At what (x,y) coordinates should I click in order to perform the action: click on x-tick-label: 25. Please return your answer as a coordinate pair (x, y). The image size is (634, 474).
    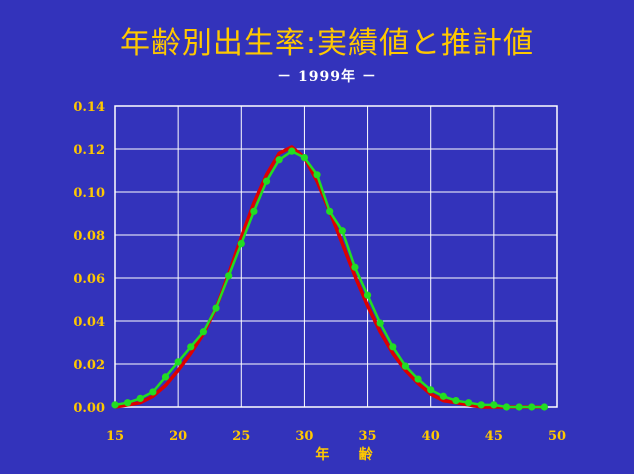
    Looking at the image, I should click on (241, 436).